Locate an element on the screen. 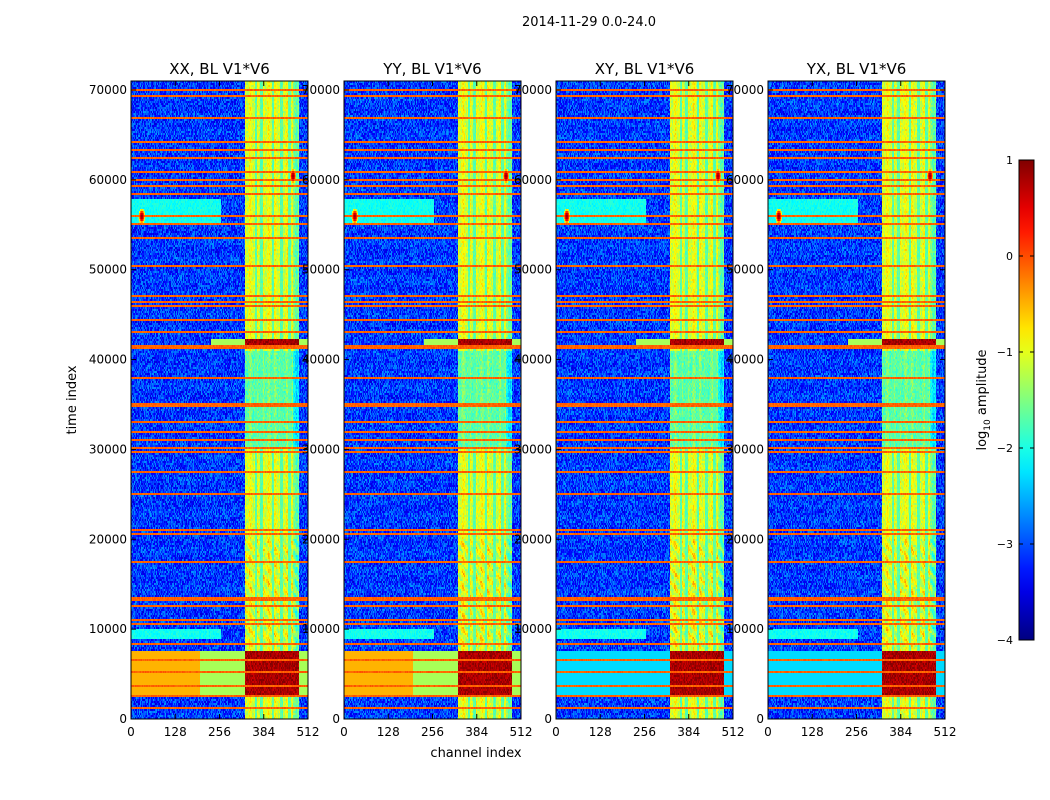 The width and height of the screenshot is (1050, 800). y-axis-label: time index is located at coordinates (72, 399).